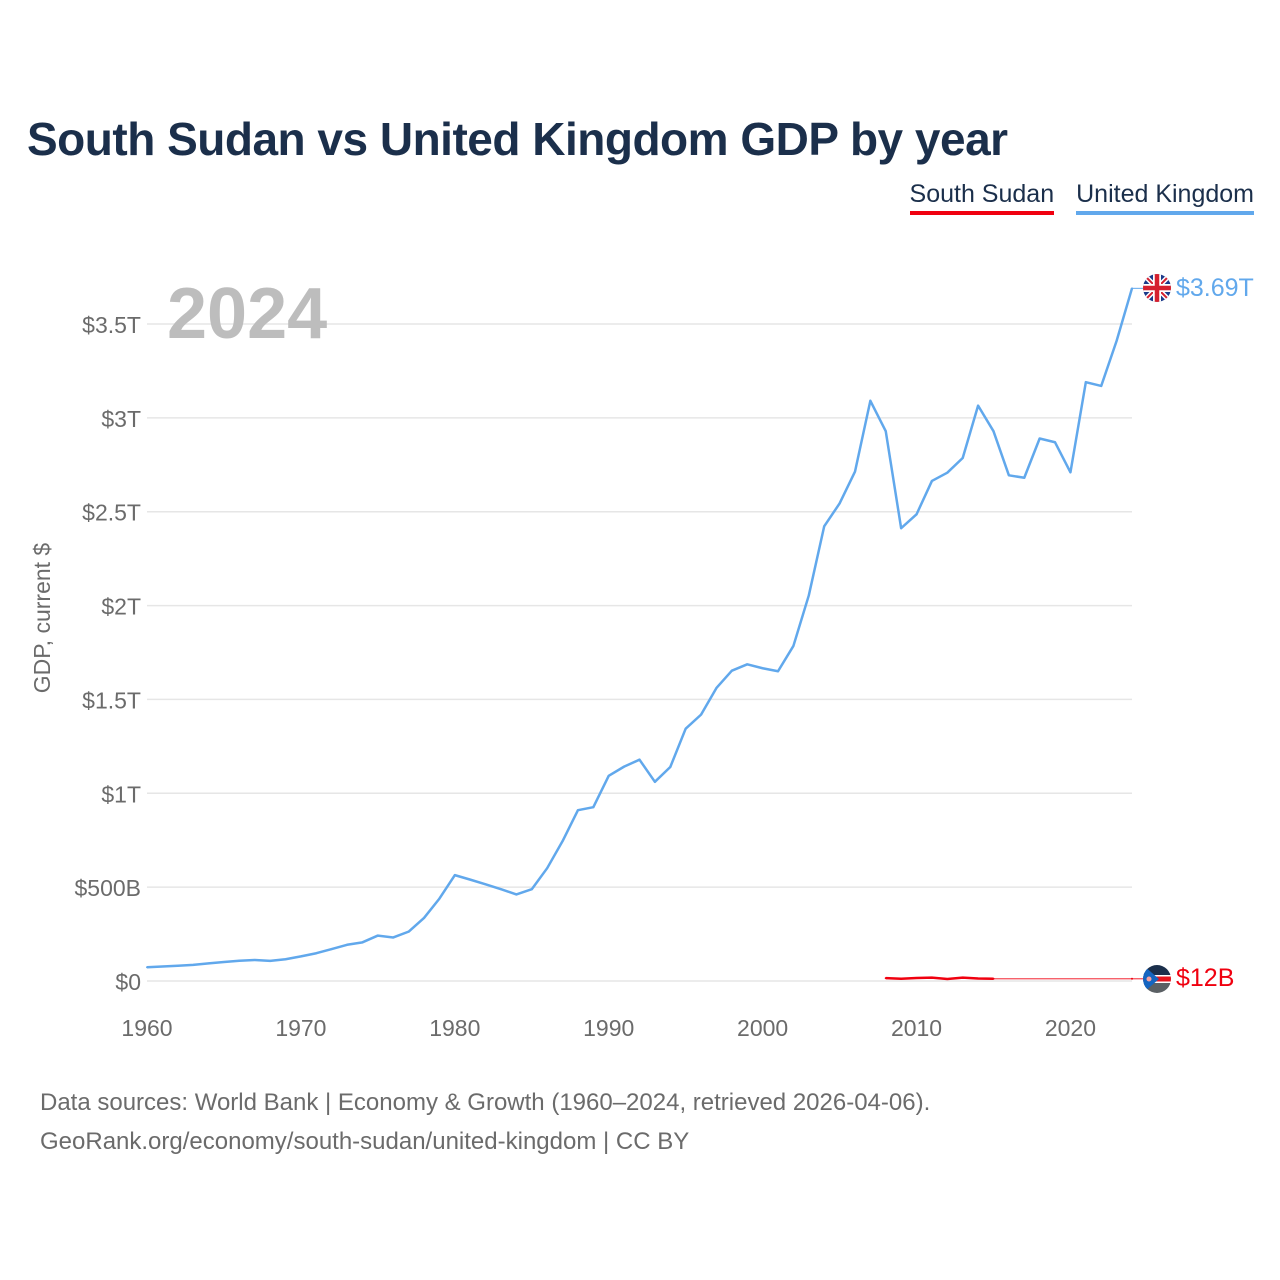 The height and width of the screenshot is (1280, 1280). What do you see at coordinates (121, 794) in the screenshot?
I see `y-tick-label: $1T` at bounding box center [121, 794].